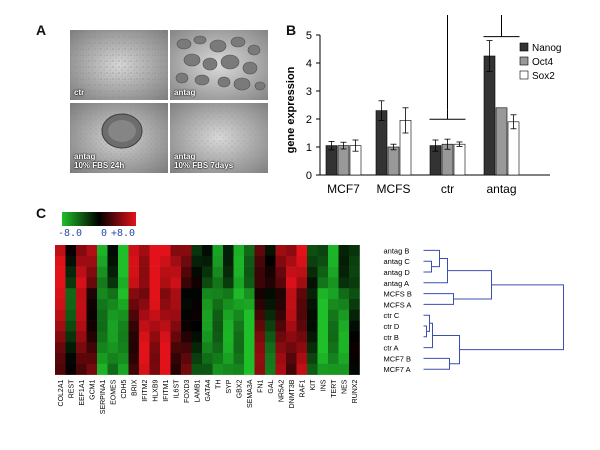  What do you see at coordinates (391, 337) in the screenshot?
I see `sample-label: ctr B` at bounding box center [391, 337].